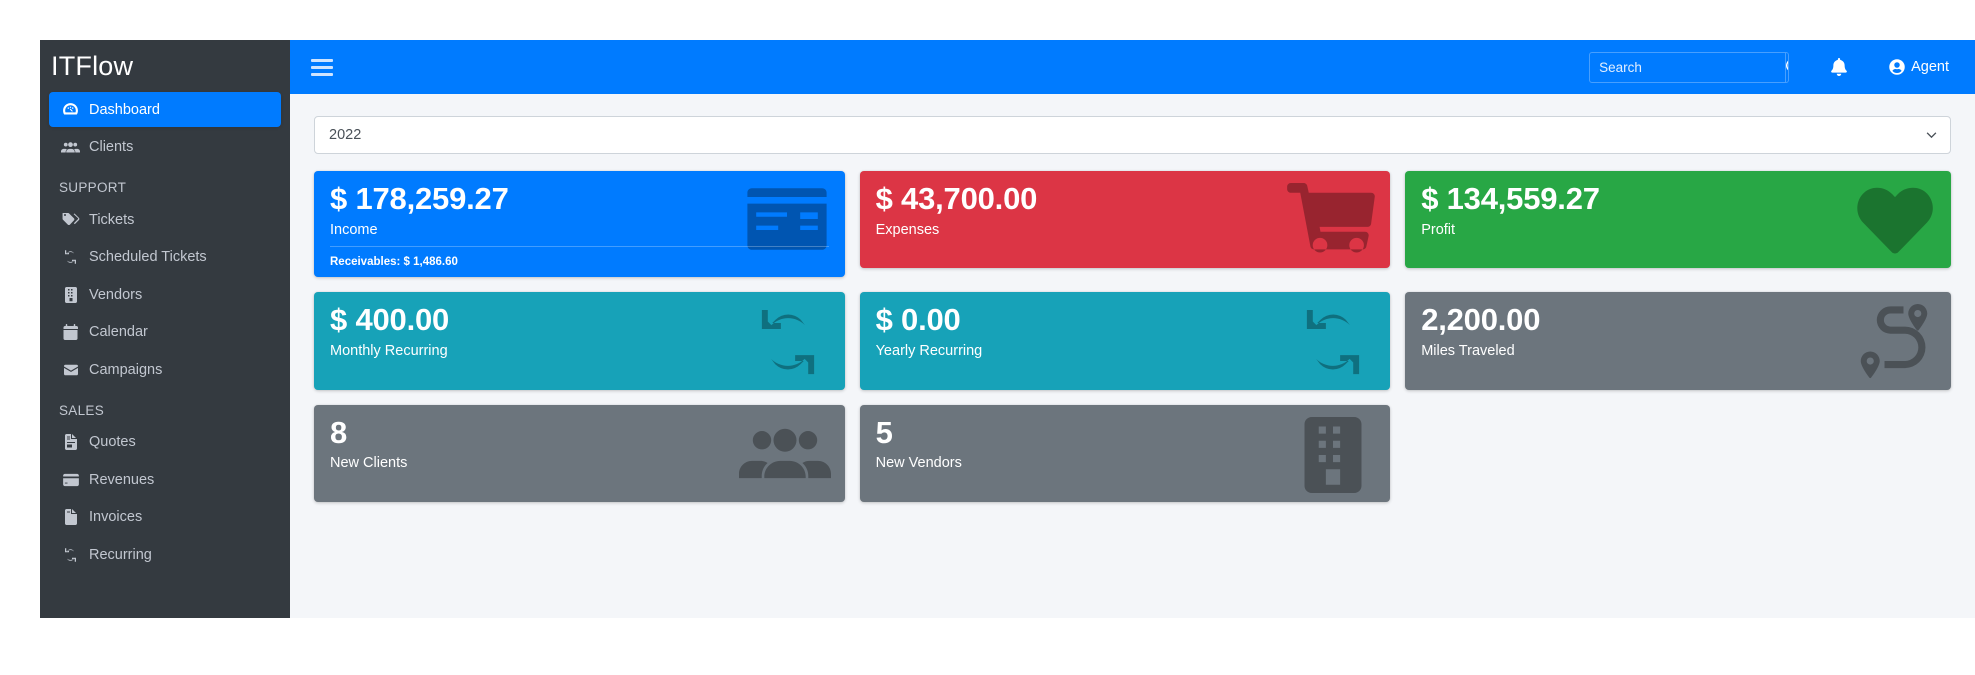 The image size is (1975, 675). What do you see at coordinates (369, 463) in the screenshot?
I see `stat-card-label: New Clients` at bounding box center [369, 463].